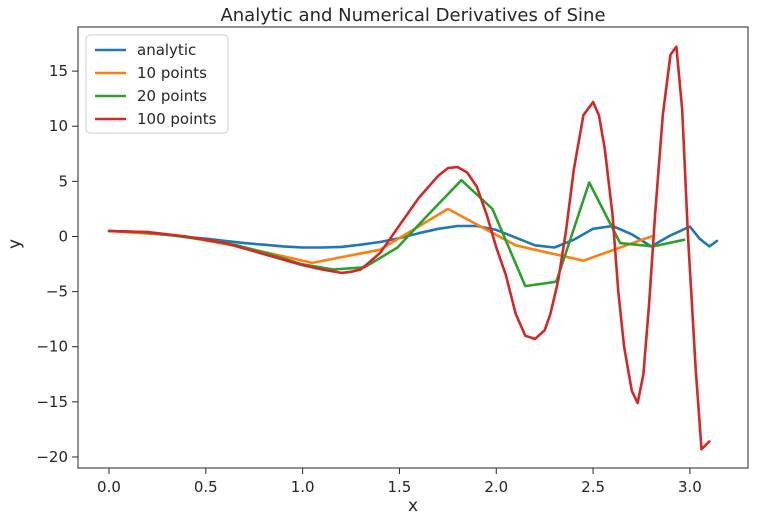  Describe the element at coordinates (593, 487) in the screenshot. I see `x-tick-label: 2.5` at that location.